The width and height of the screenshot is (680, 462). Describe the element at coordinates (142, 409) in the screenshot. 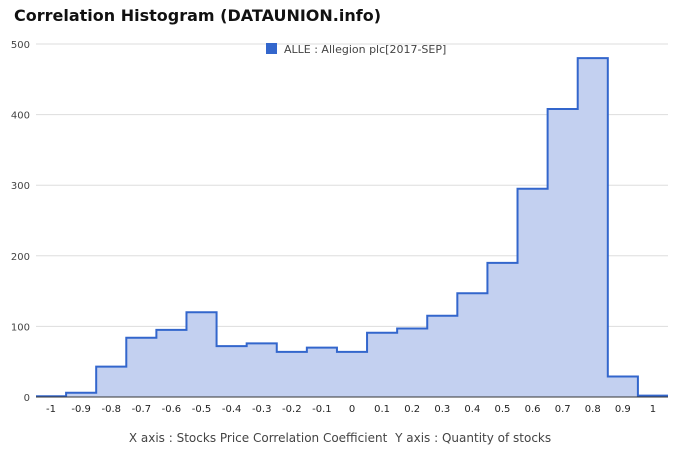

I see `x-tick-label: -0.7` at that location.